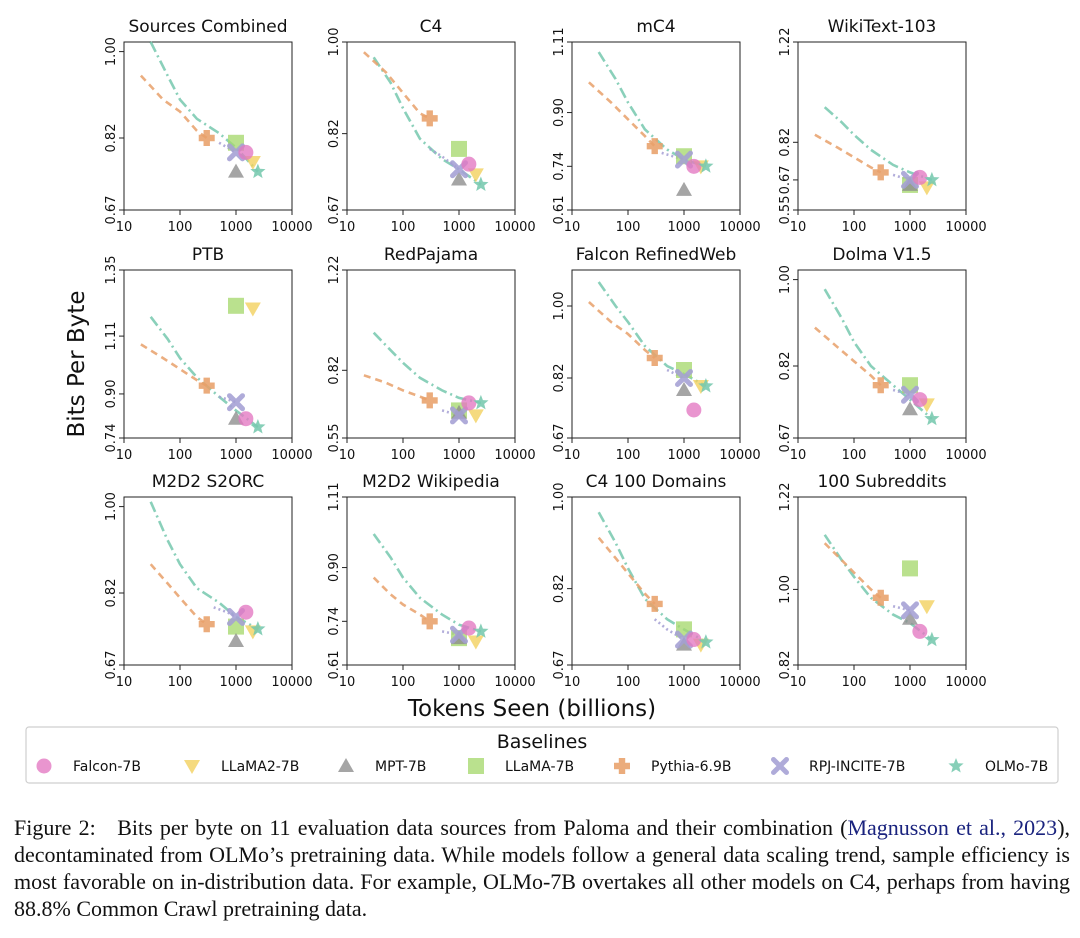  Describe the element at coordinates (431, 482) in the screenshot. I see `panel-title: M2D2 Wikipedia` at that location.